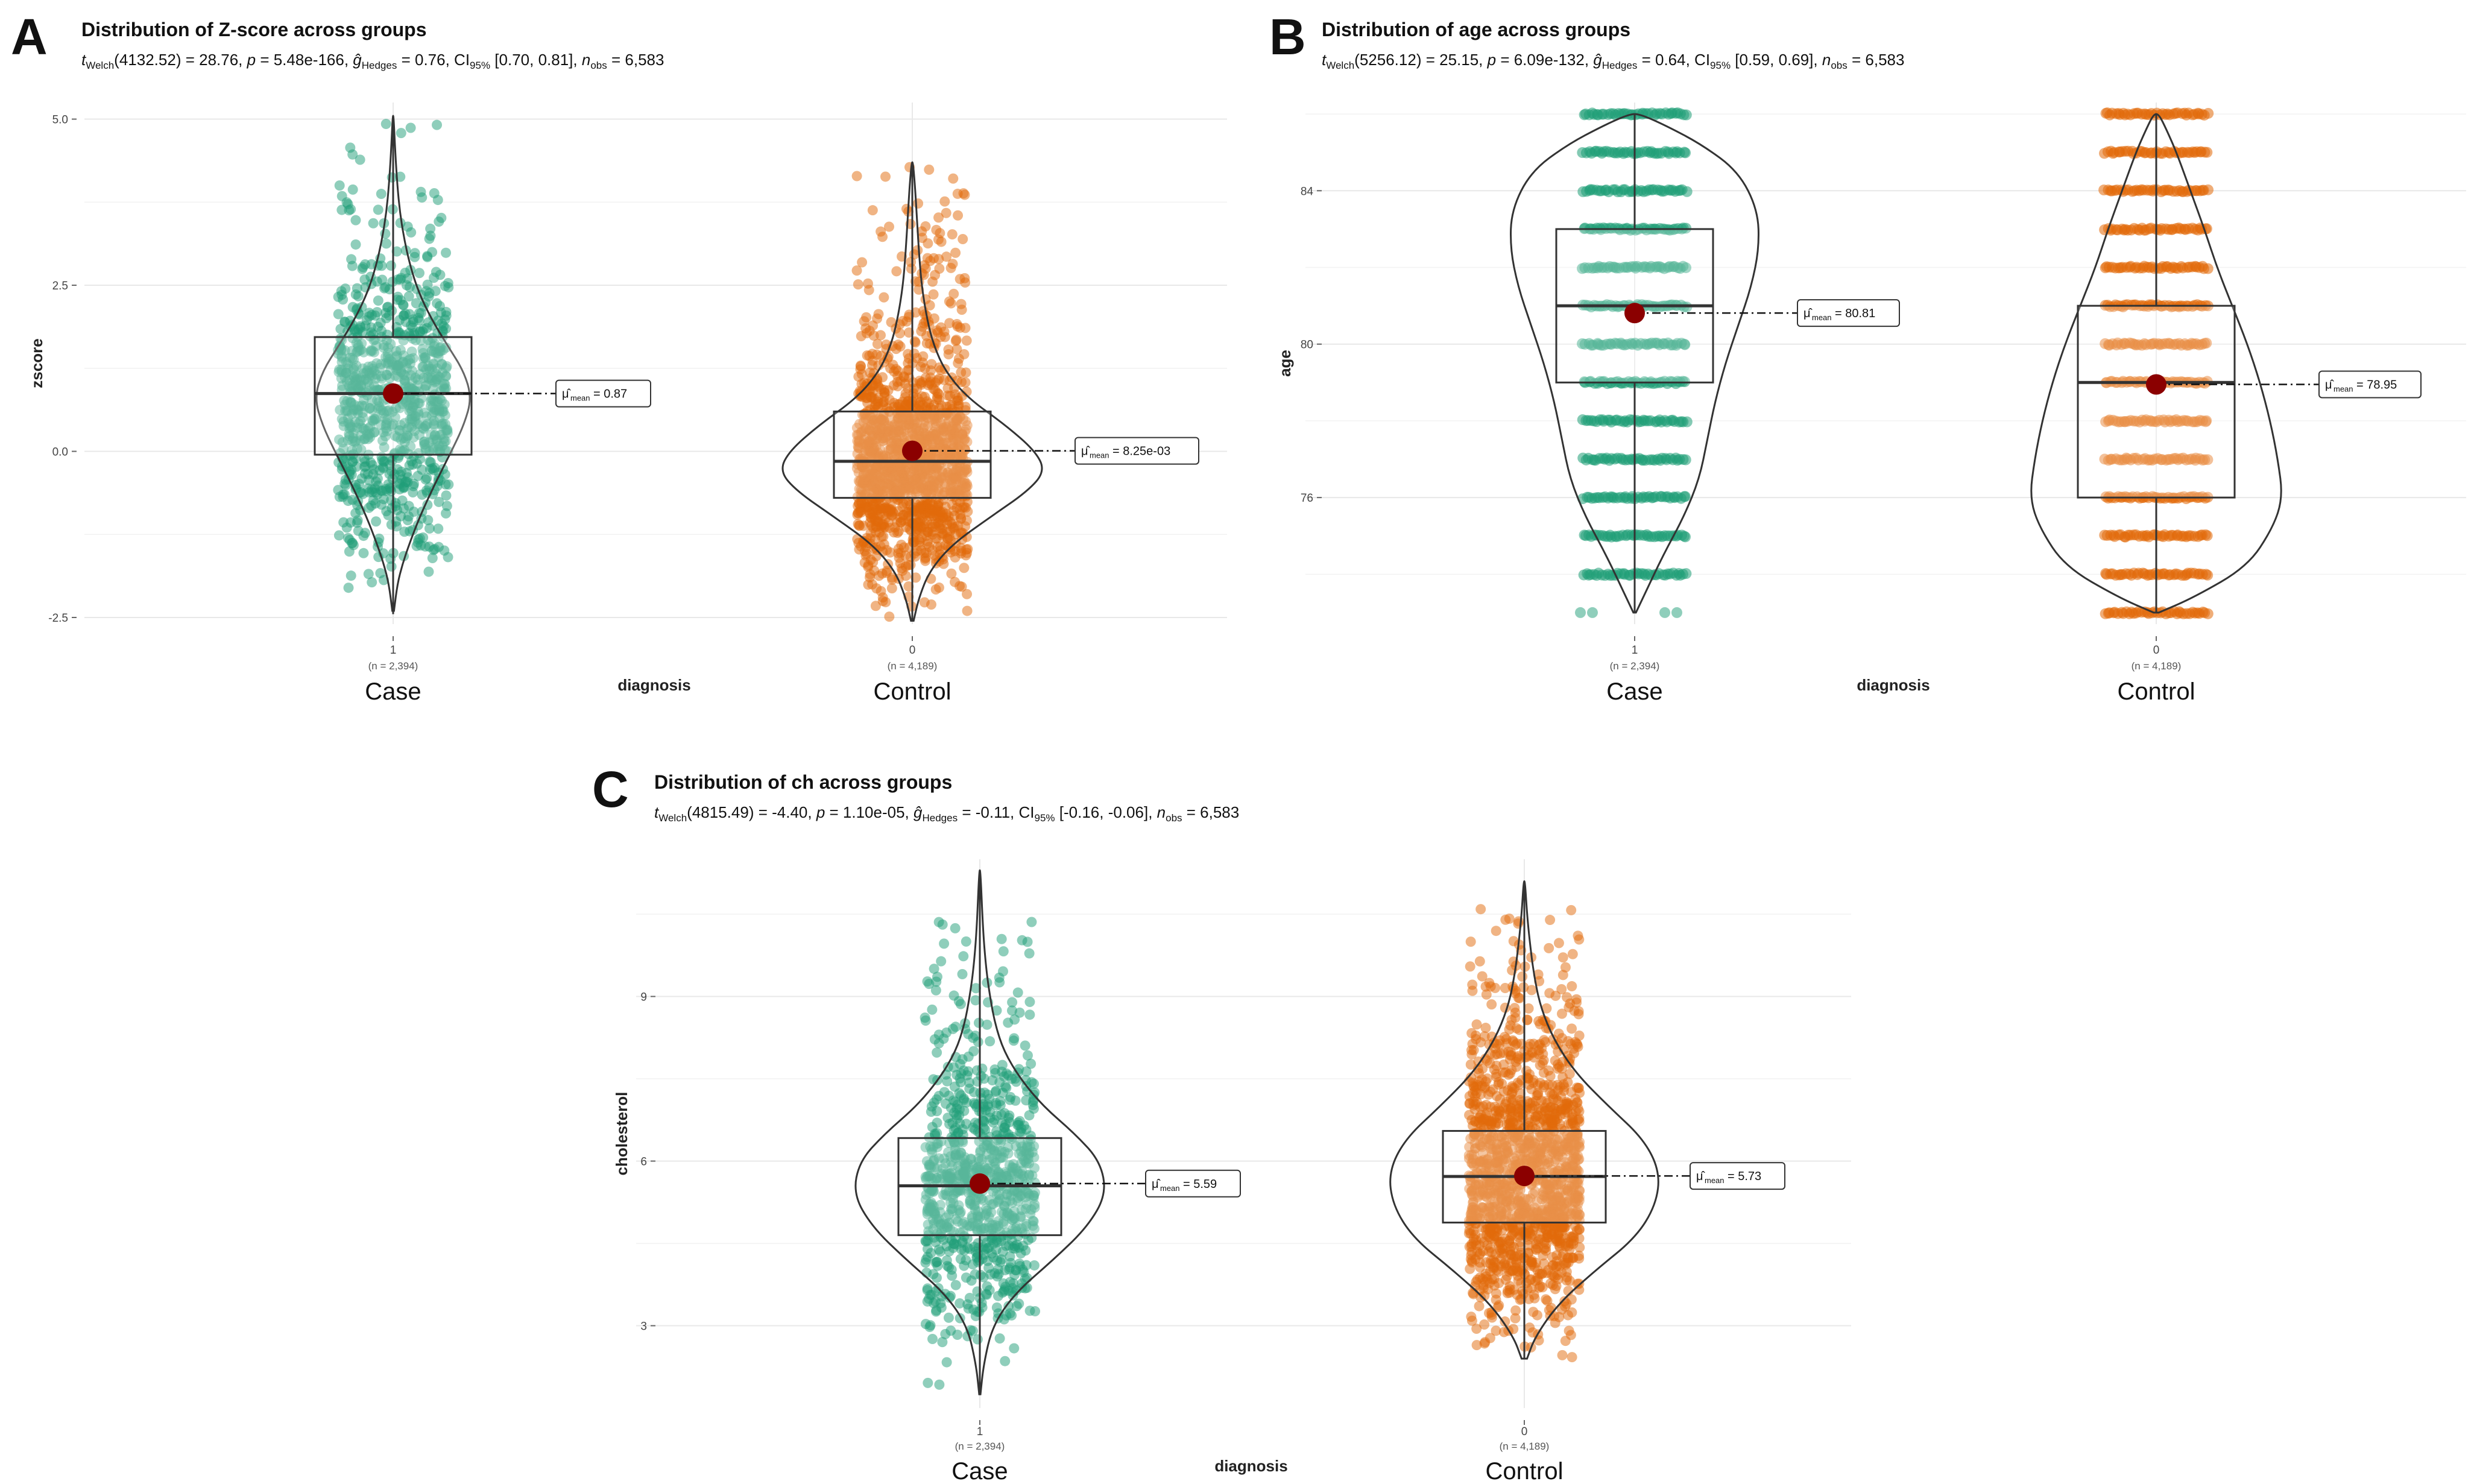 This screenshot has height=1484, width=2474. Describe the element at coordinates (1634, 313) in the screenshot. I see `mean-point` at that location.